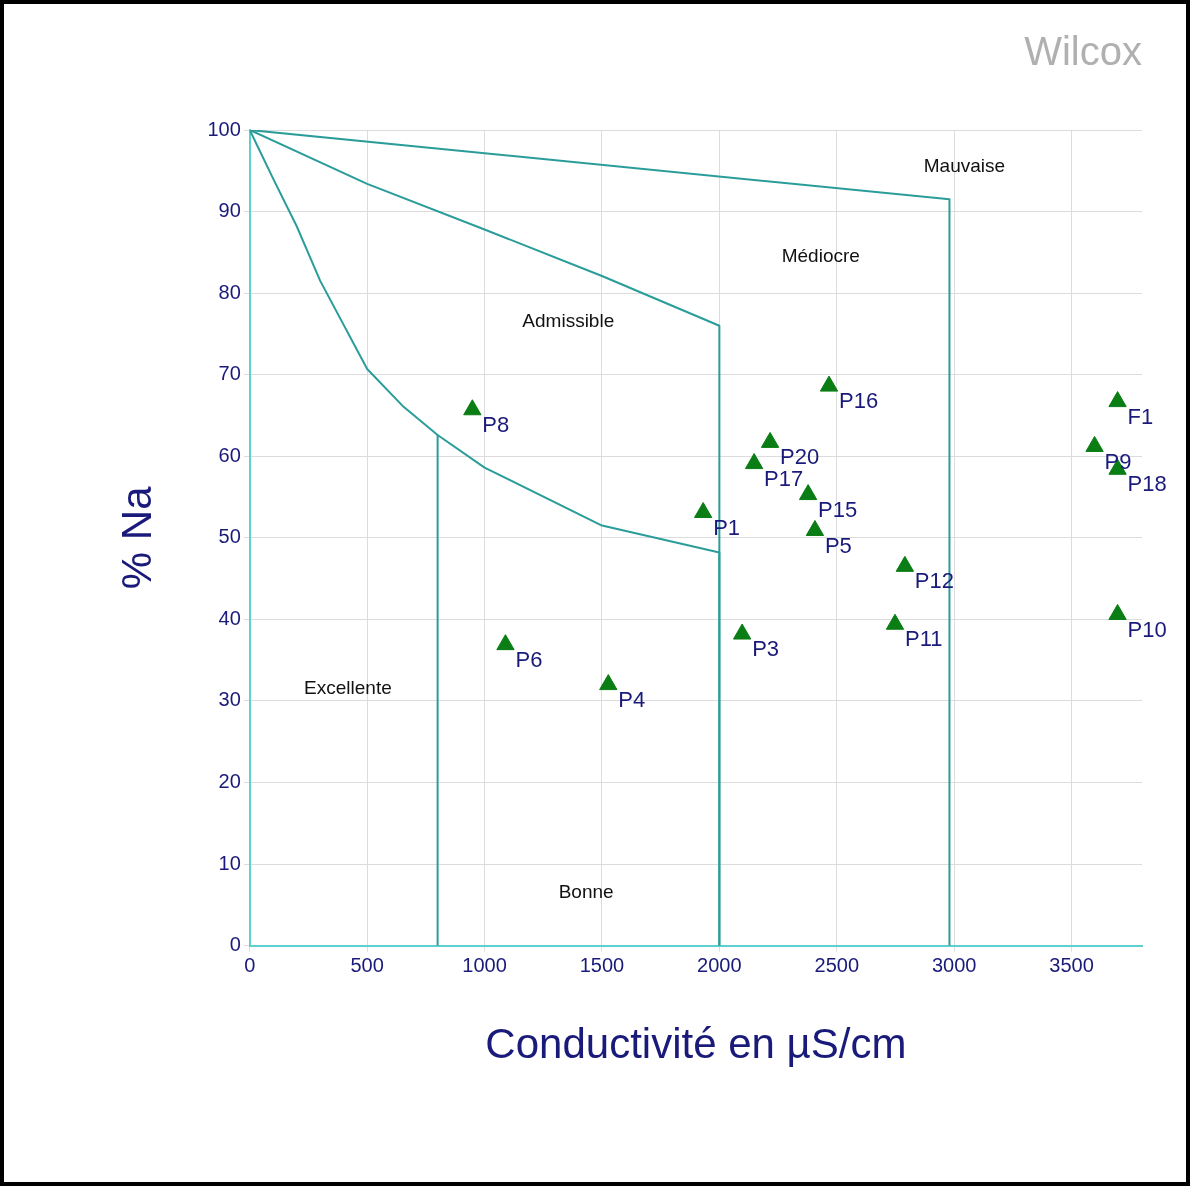  Describe the element at coordinates (838, 545) in the screenshot. I see `series-label: P5` at that location.